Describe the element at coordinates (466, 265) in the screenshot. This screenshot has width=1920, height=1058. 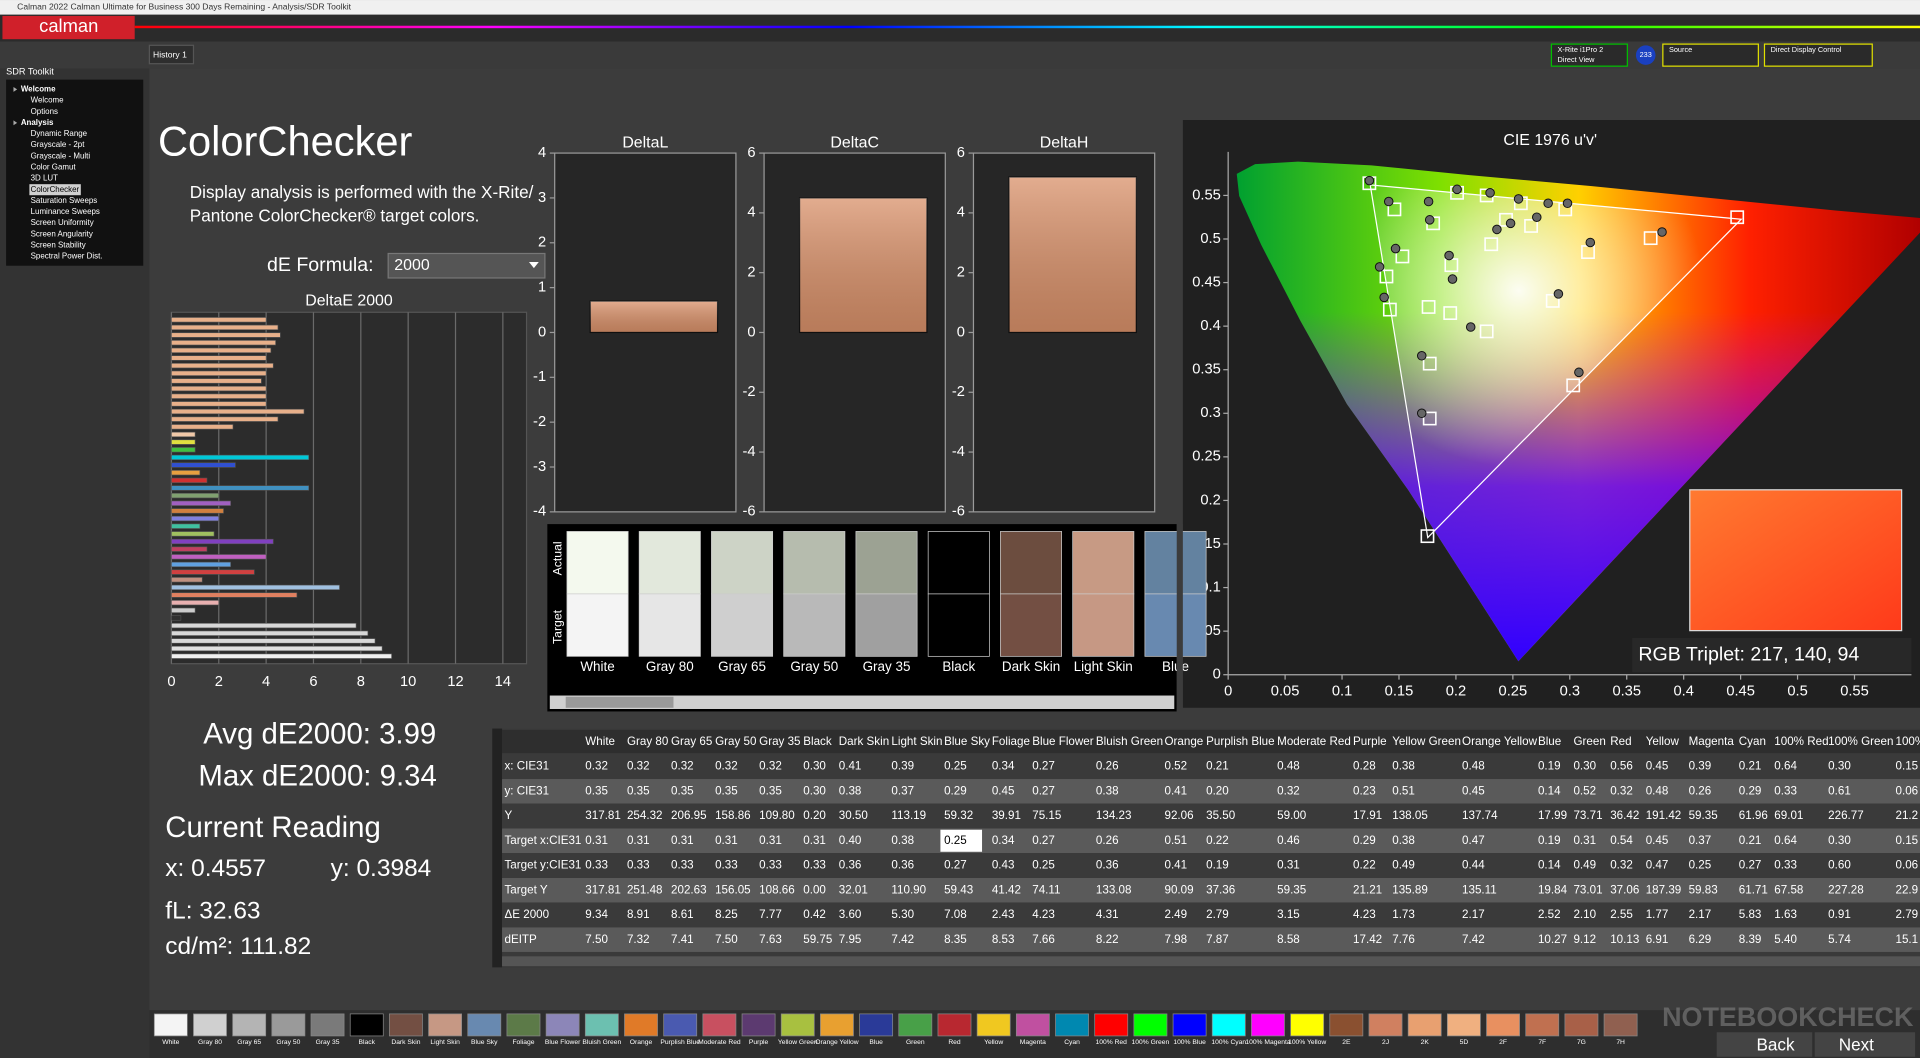
I see `formula-dropdown` at that location.